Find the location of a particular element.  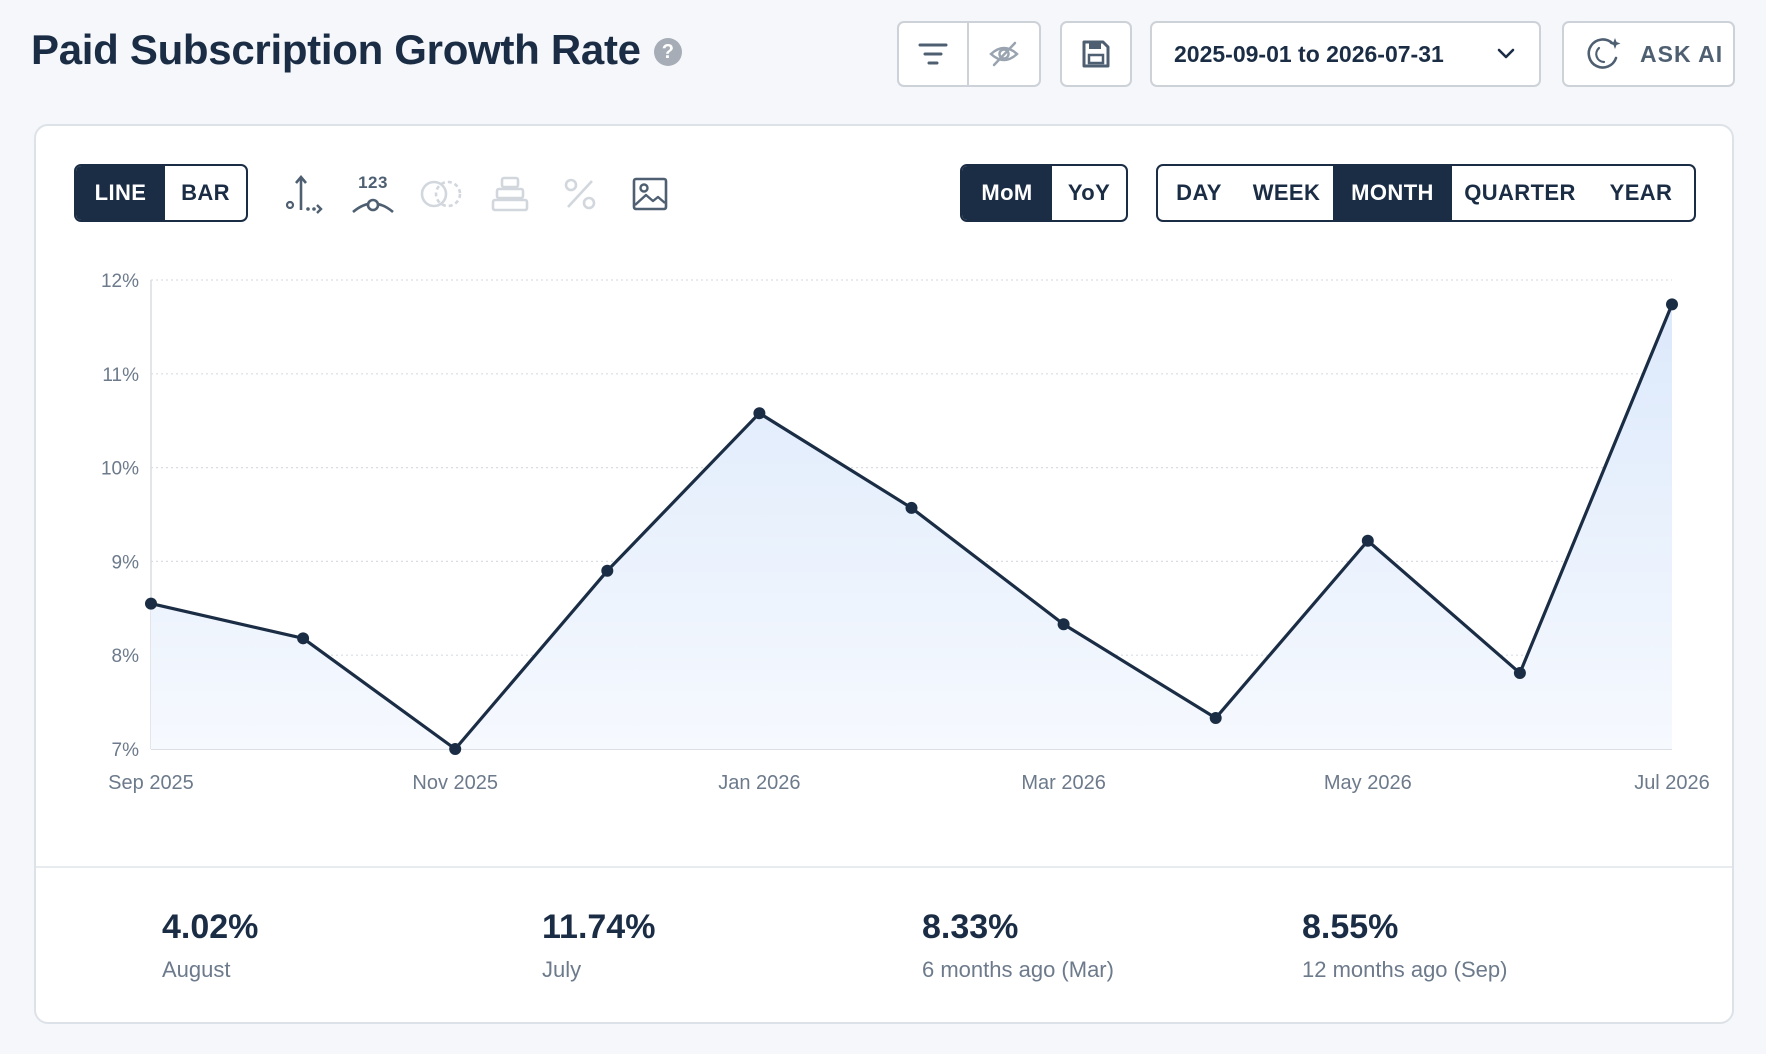

percent-icon is located at coordinates (580, 194).